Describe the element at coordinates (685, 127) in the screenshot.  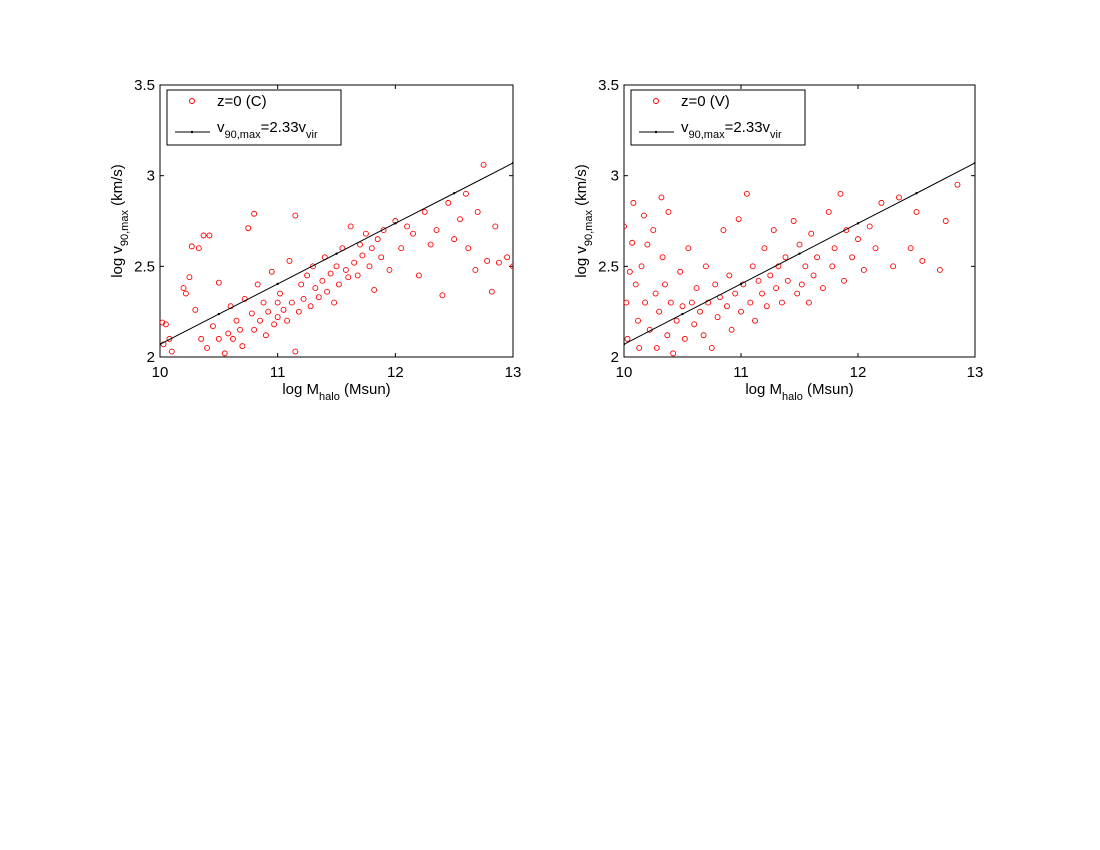
I see `legend-label-part: v` at that location.